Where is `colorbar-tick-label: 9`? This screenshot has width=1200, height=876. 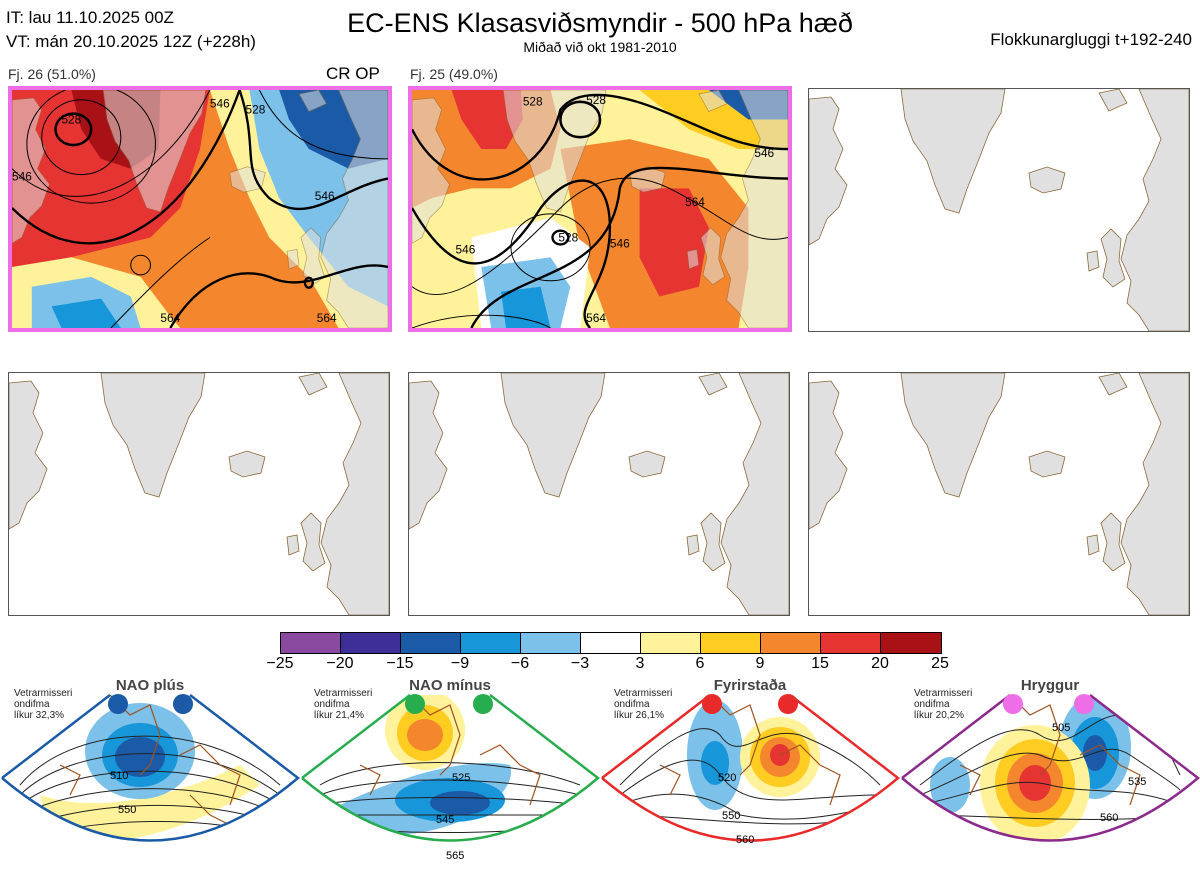 colorbar-tick-label: 9 is located at coordinates (760, 663).